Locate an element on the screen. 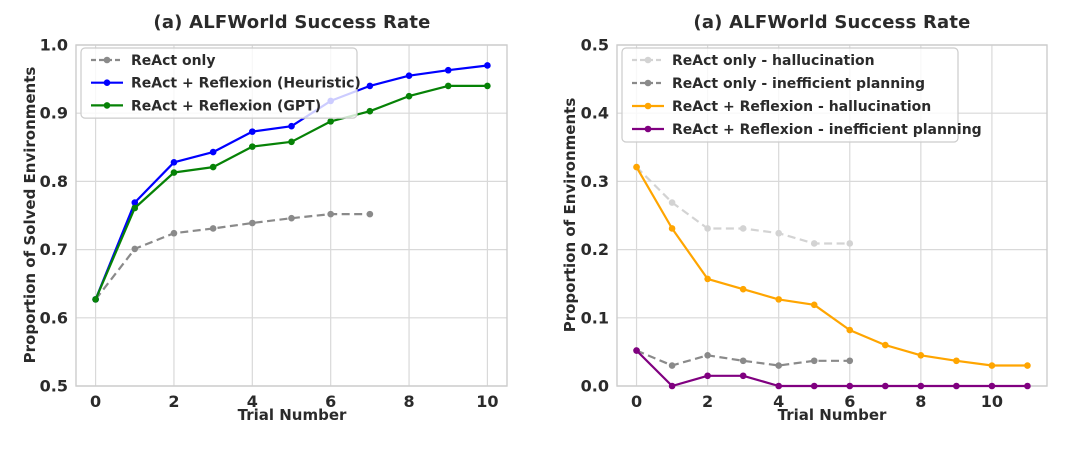 The image size is (1074, 450). legend-label: ReAct only is located at coordinates (173, 61).